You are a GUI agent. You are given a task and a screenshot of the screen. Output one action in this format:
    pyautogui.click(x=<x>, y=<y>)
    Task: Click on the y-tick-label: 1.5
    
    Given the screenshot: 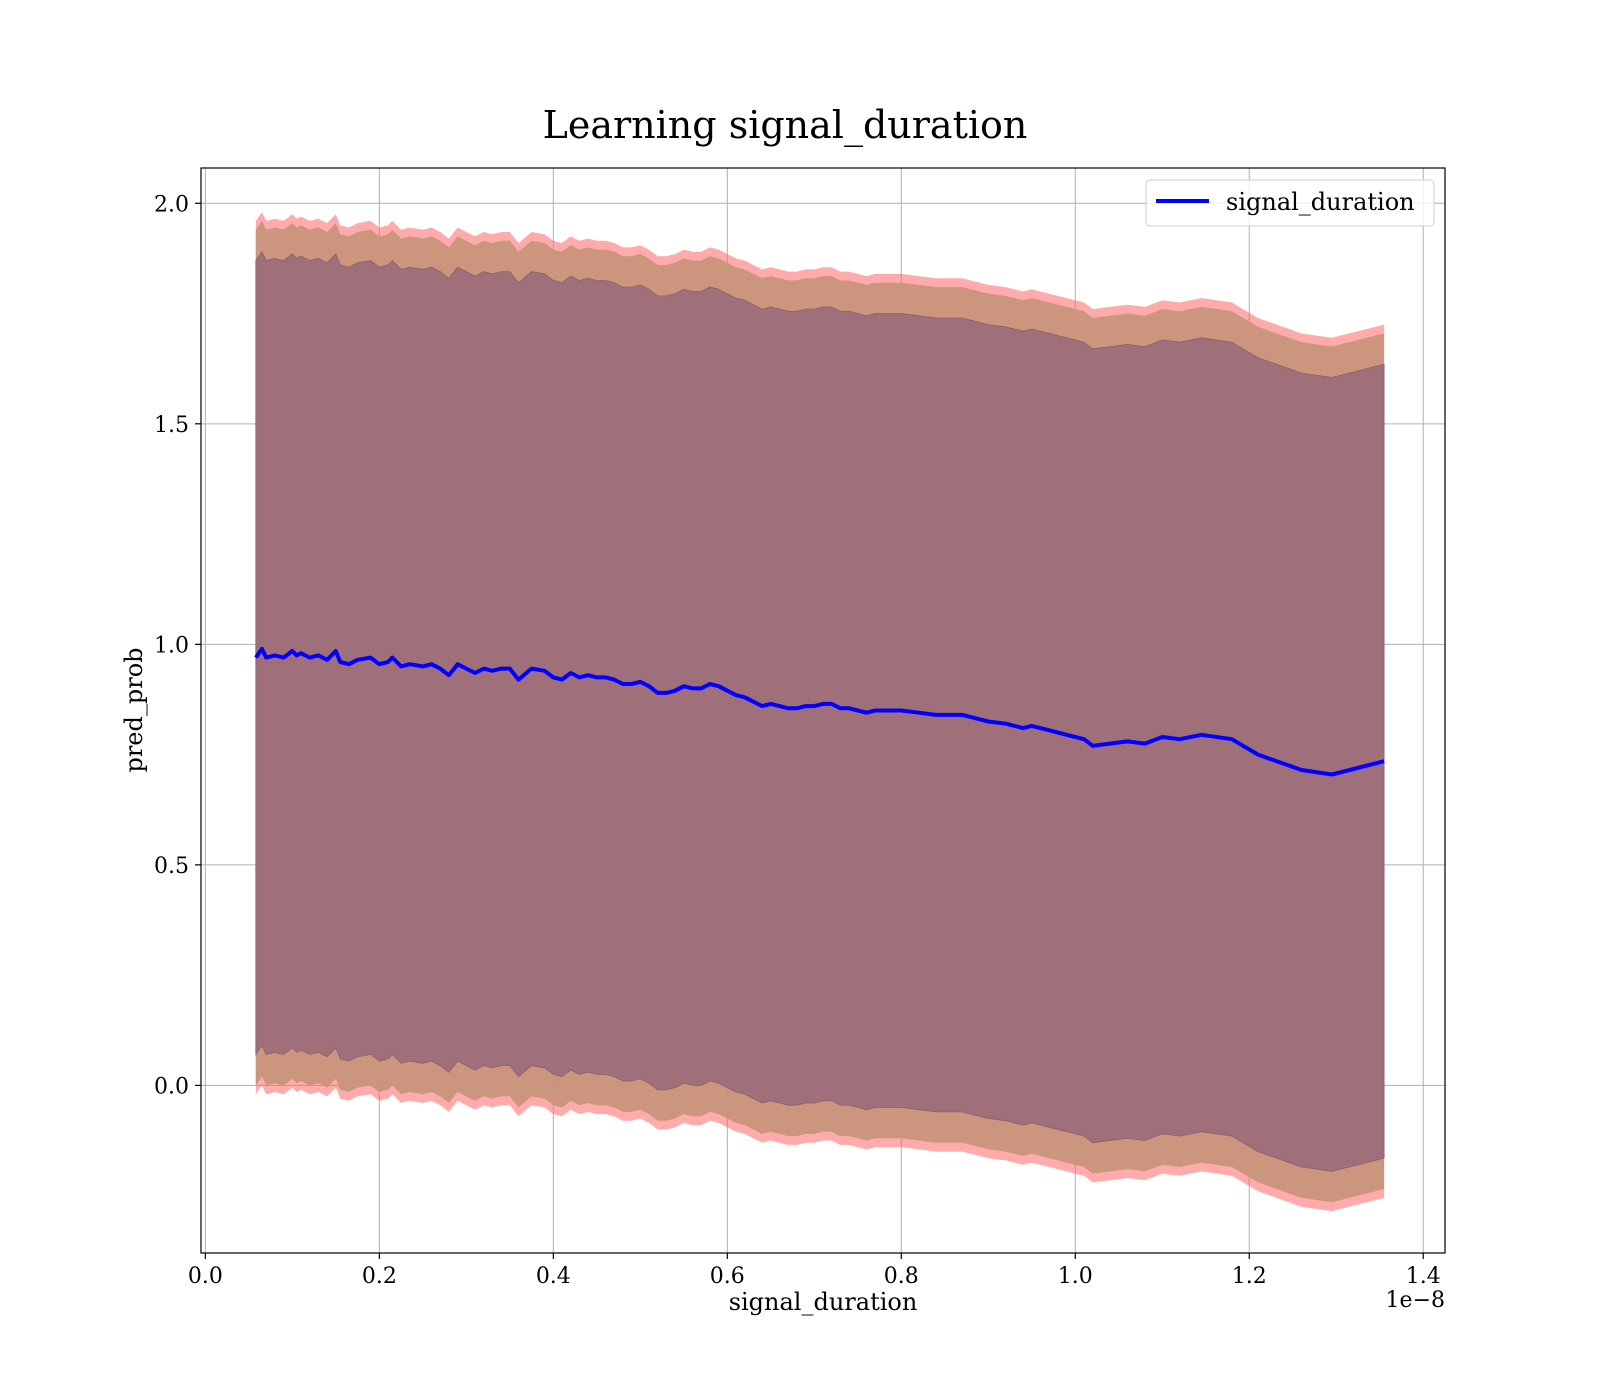 What is the action you would take?
    pyautogui.click(x=171, y=425)
    